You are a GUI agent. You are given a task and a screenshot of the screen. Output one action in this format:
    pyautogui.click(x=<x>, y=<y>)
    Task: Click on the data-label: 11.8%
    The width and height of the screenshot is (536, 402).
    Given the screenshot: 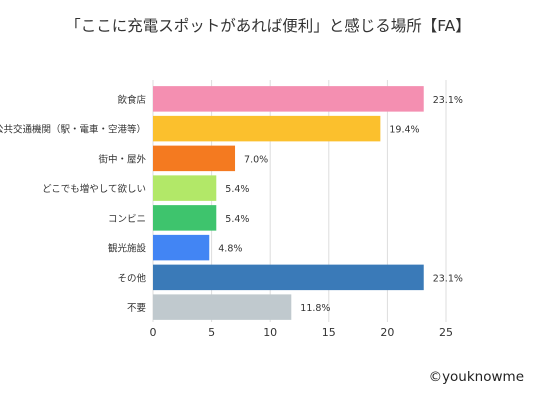 What is the action you would take?
    pyautogui.click(x=315, y=308)
    